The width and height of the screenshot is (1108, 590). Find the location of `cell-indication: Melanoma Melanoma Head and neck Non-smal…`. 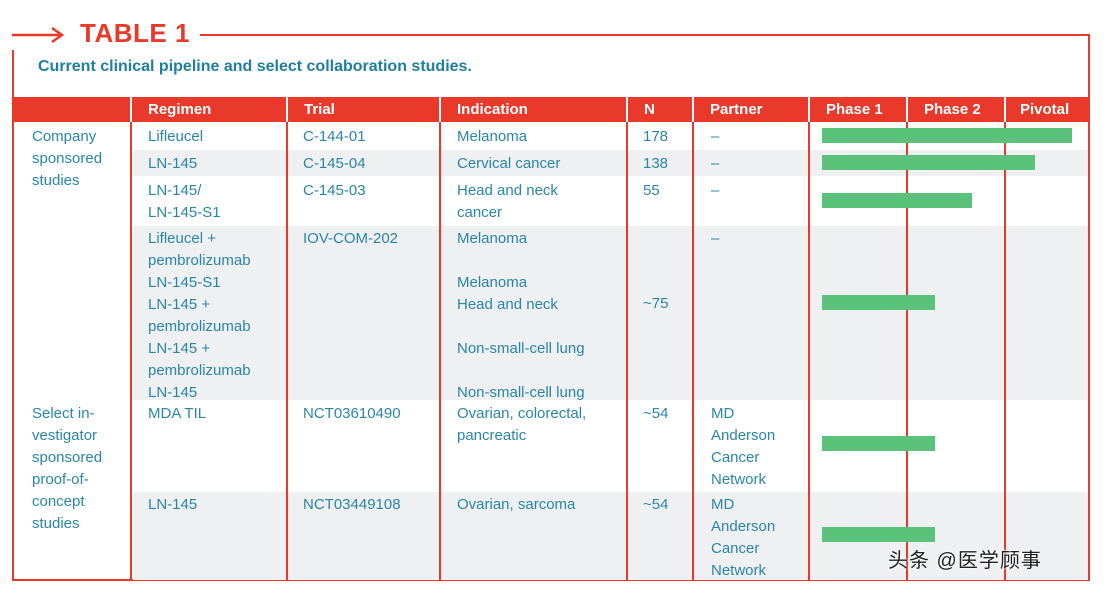

cell-indication: Melanoma Melanoma Head and neck Non-smal… is located at coordinates (521, 315).